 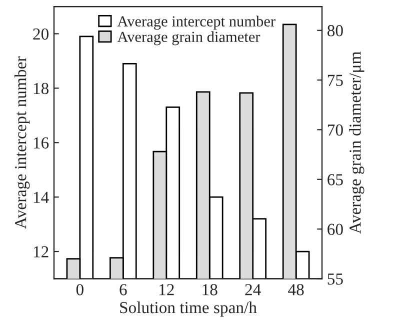 I want to click on y2-tick-label: 70, so click(x=335, y=130).